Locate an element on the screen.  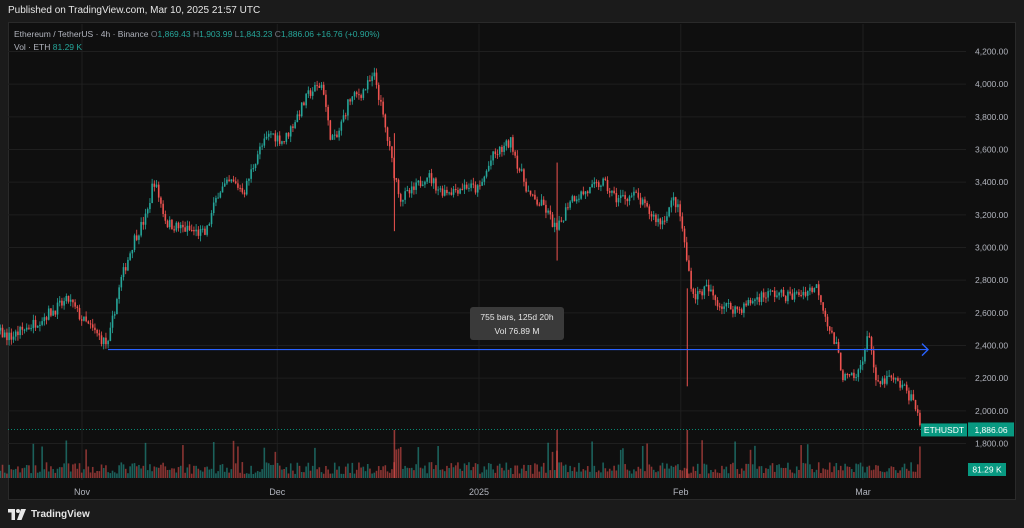
y-tick-label: 2,600.00 is located at coordinates (991, 313).